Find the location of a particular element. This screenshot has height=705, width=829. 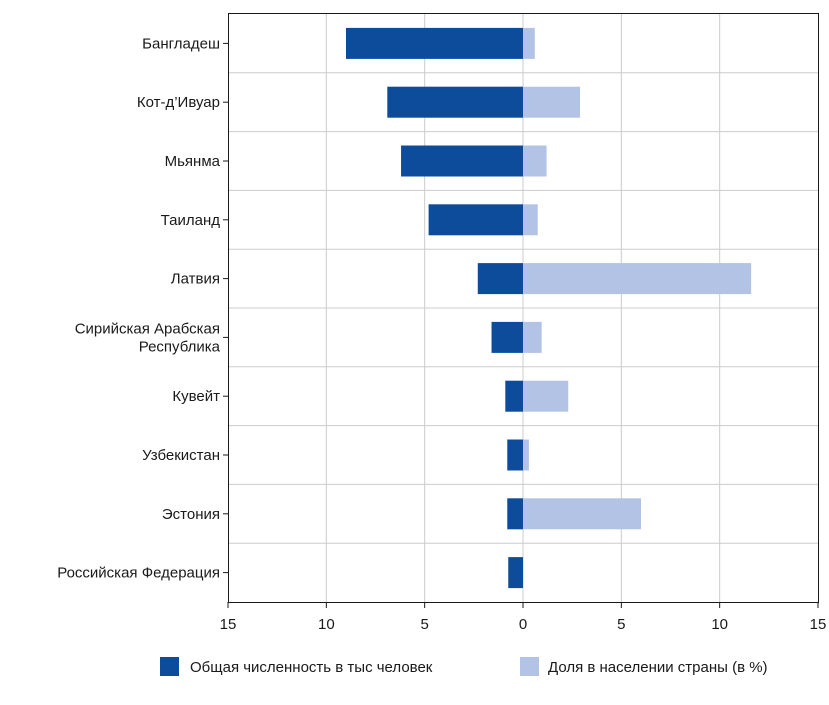

category-label-4-line-0: Латвия is located at coordinates (195, 279).